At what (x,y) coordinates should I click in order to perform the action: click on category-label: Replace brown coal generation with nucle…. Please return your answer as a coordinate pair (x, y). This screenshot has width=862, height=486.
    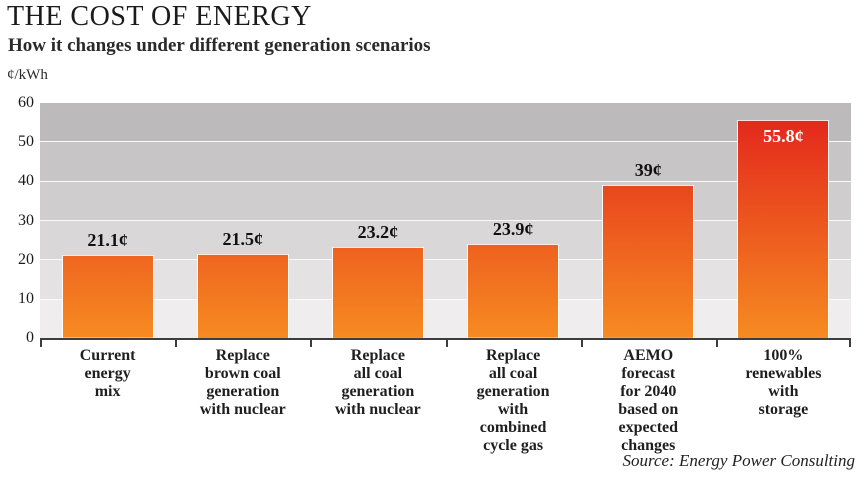
    Looking at the image, I should click on (242, 382).